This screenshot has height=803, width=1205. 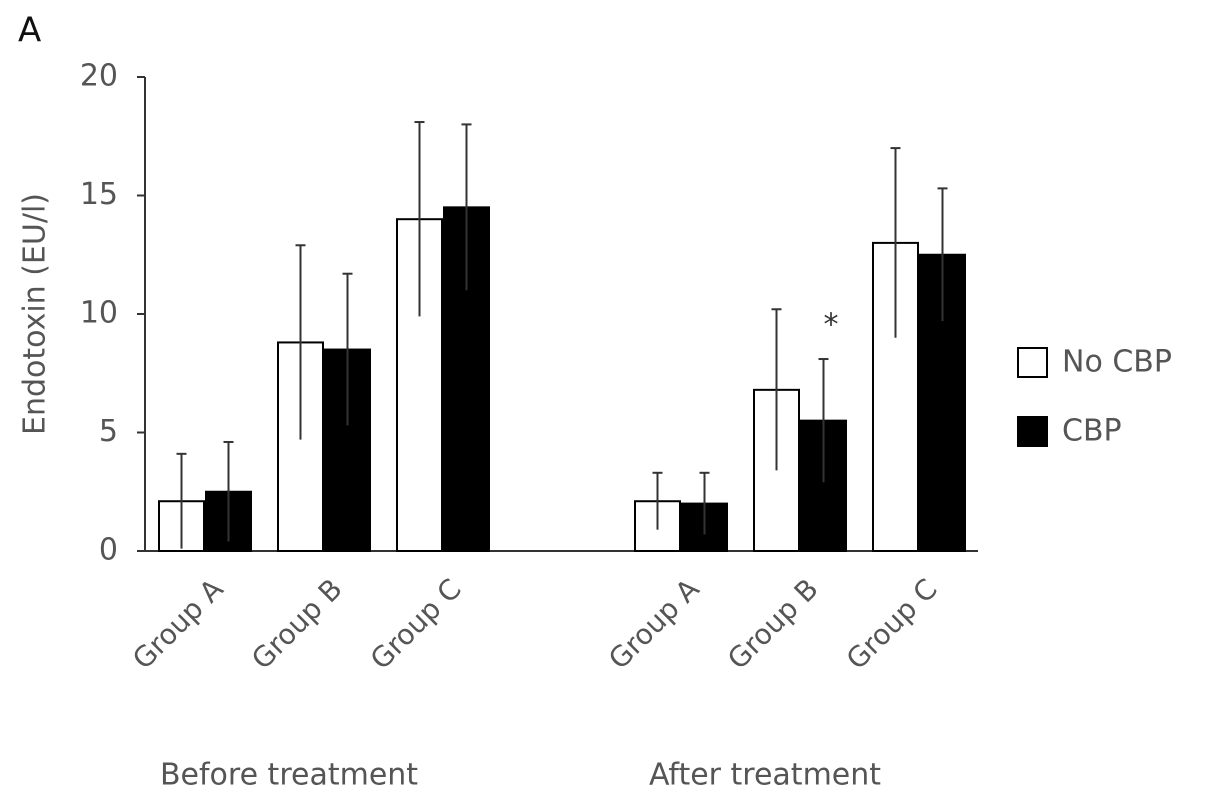 I want to click on group-label: Before treatment, so click(x=289, y=775).